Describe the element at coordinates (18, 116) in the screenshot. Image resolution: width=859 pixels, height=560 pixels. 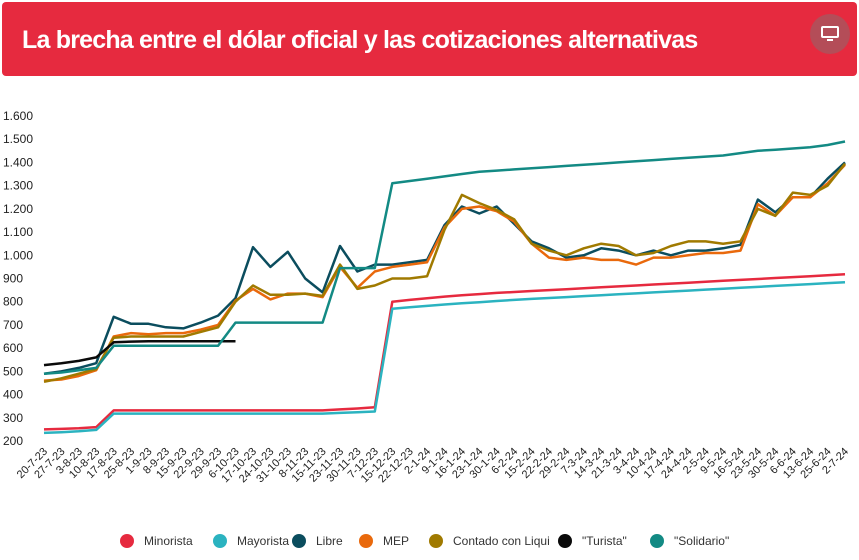
I see `y-tick-label: 1.600` at that location.